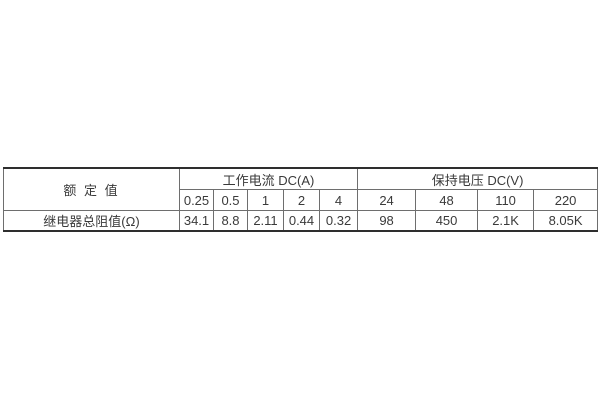  What do you see at coordinates (91, 189) in the screenshot?
I see `rated-value-header-cell: 额 定 值` at bounding box center [91, 189].